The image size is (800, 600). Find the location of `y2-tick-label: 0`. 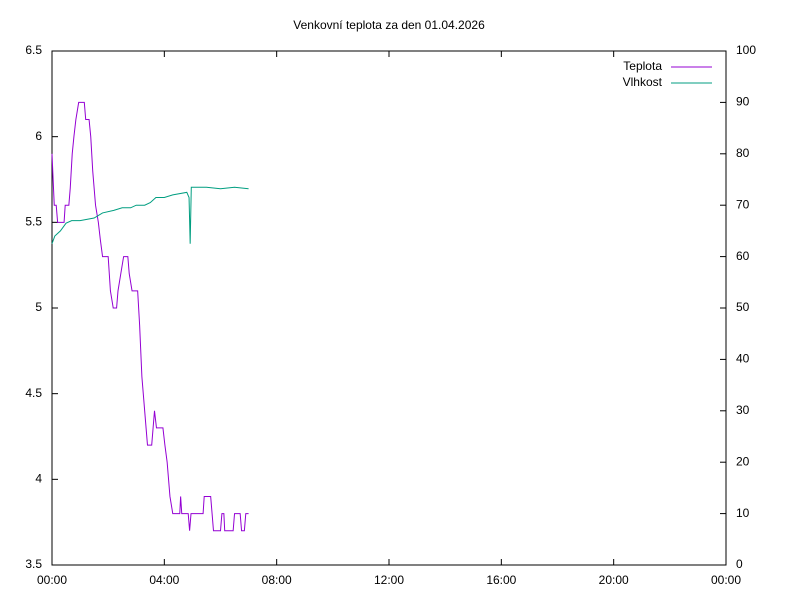

y2-tick-label: 0 is located at coordinates (739, 564).